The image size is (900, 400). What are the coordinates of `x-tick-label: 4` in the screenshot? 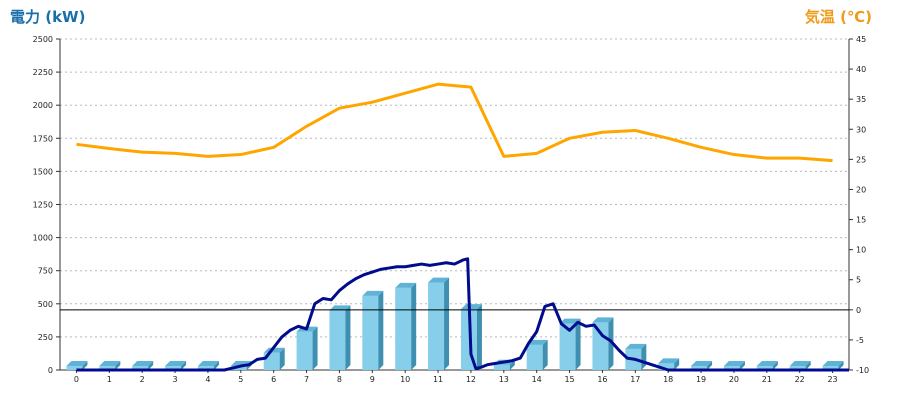 It's located at (207, 379).